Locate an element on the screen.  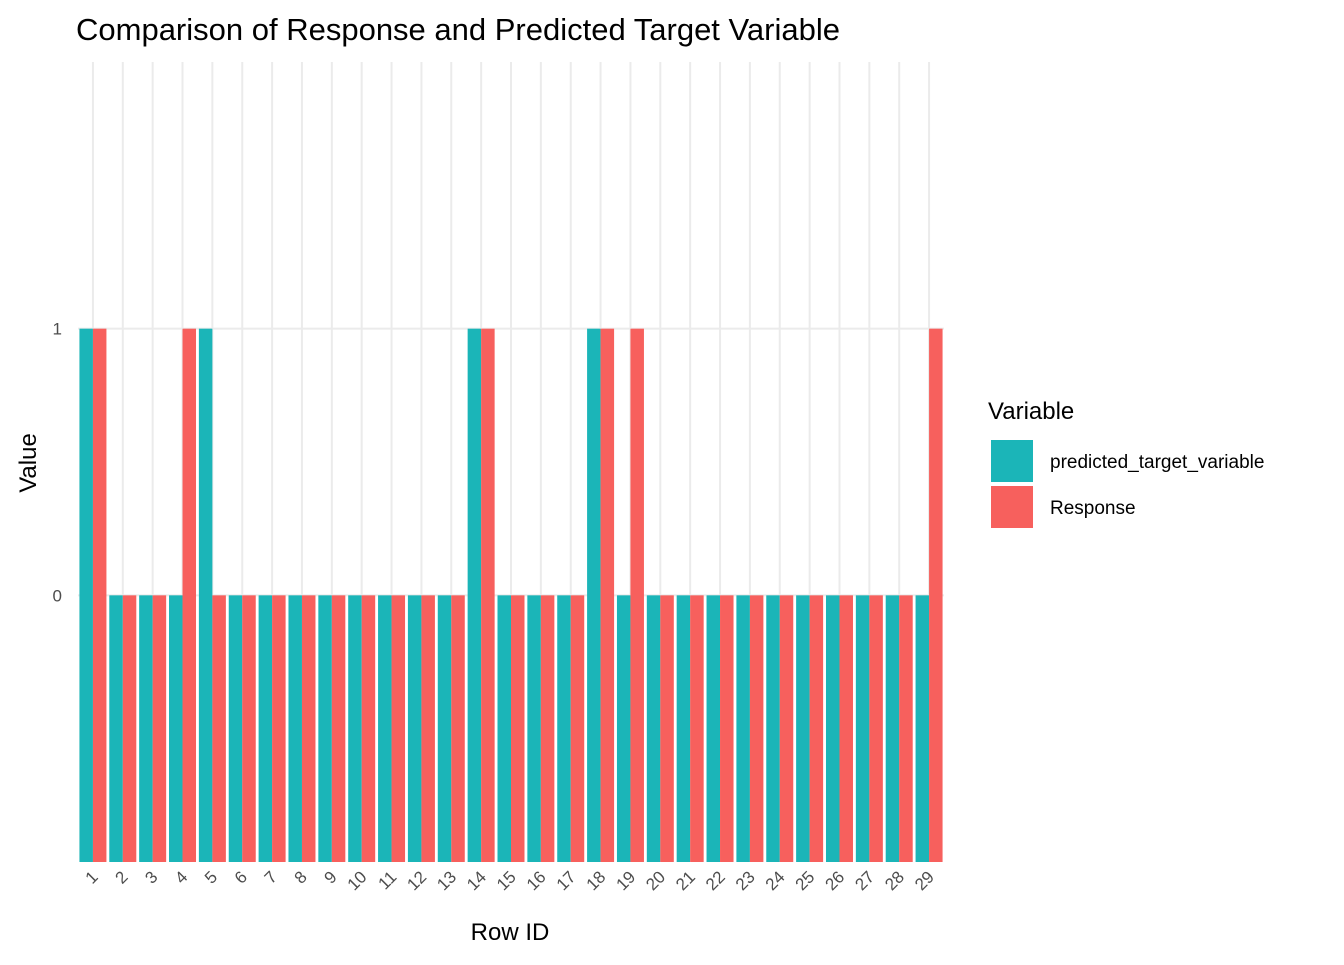
x-tick-label: 9 is located at coordinates (331, 877).